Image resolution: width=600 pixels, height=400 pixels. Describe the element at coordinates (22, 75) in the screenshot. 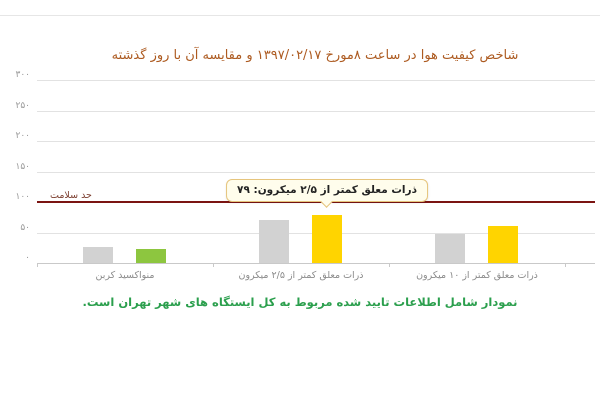

I see `y-tick-label: ۳۰۰` at that location.